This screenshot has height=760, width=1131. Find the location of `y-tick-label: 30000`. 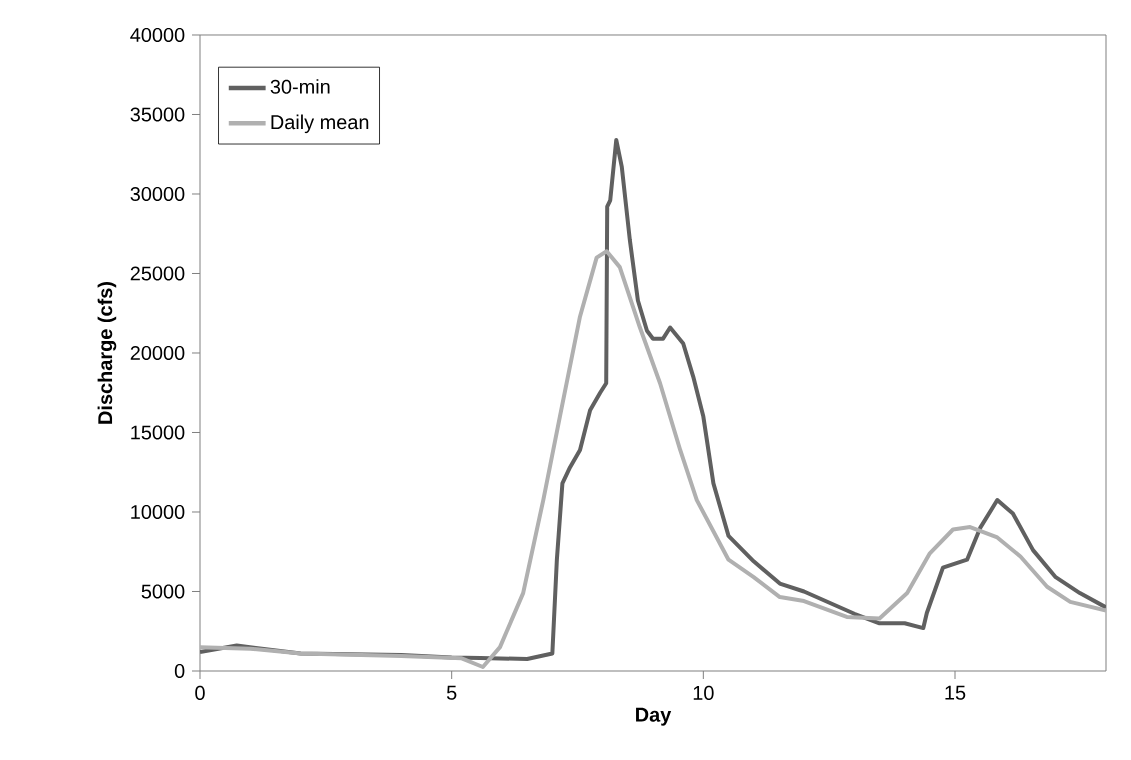

y-tick-label: 30000 is located at coordinates (157, 194).